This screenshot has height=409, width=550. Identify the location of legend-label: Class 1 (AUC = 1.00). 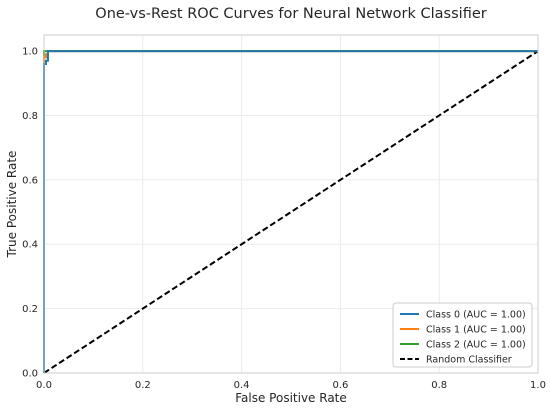
(476, 330).